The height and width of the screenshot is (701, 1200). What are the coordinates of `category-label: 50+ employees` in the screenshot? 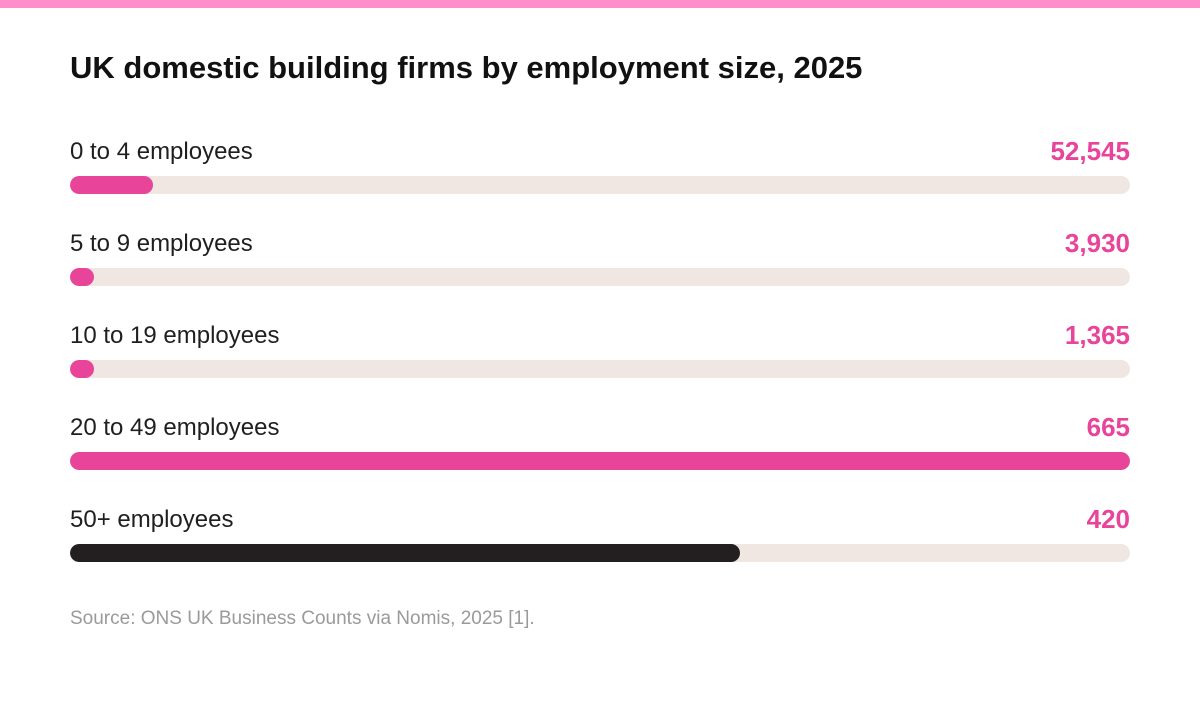 It's located at (152, 519).